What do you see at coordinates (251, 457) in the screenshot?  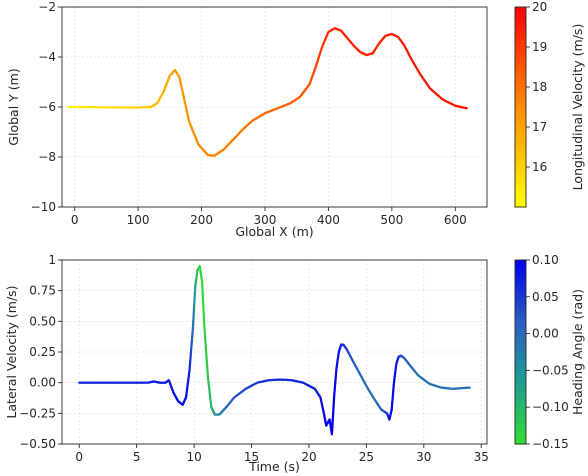 I see `x-tick-label: 15` at bounding box center [251, 457].